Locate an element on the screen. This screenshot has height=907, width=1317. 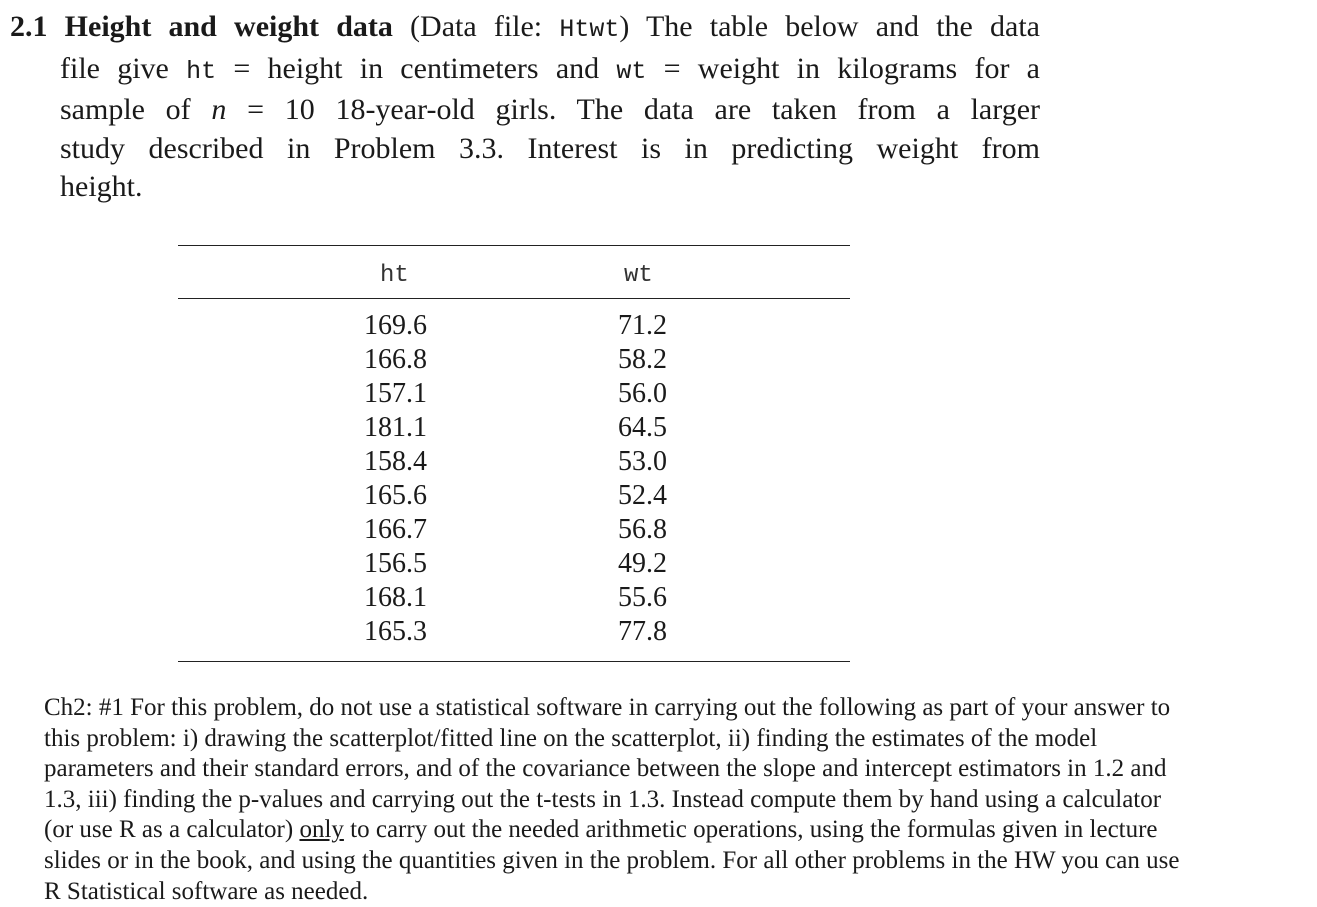
table-row: 156.5 49.2 is located at coordinates (514, 564).